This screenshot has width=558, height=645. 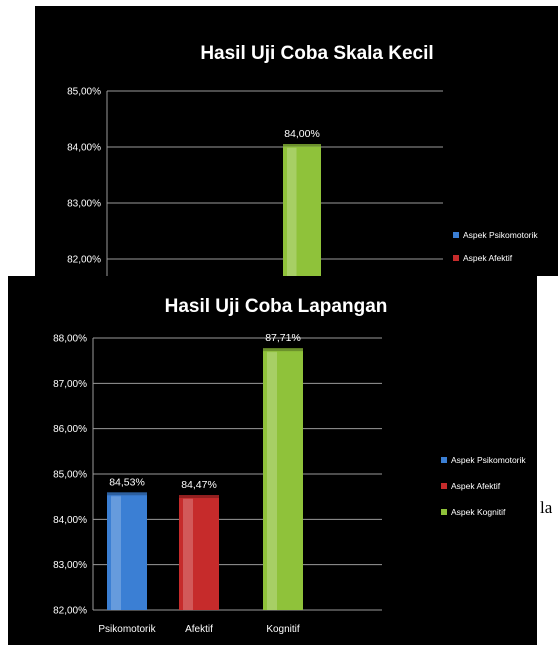 What do you see at coordinates (199, 485) in the screenshot?
I see `data-label: 84,47%` at bounding box center [199, 485].